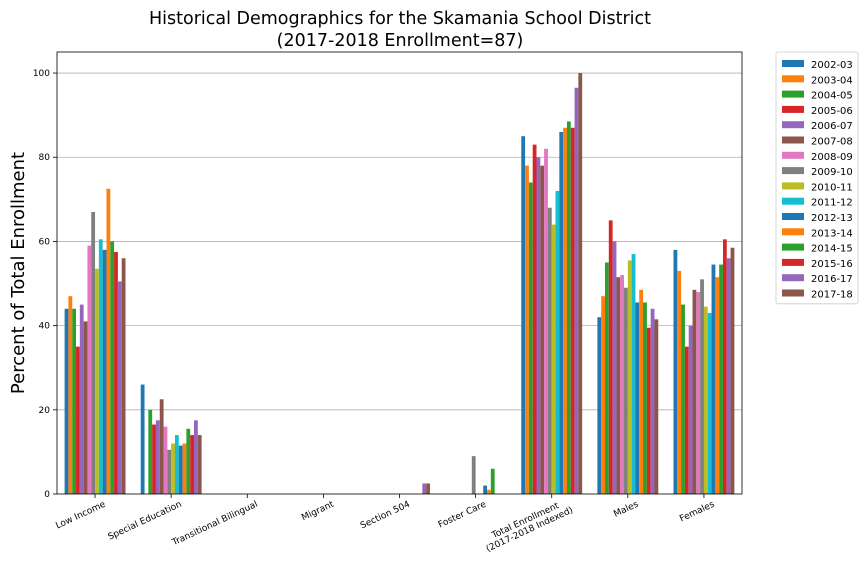 The height and width of the screenshot is (576, 864). I want to click on legend-entry: 2013-14, so click(832, 233).